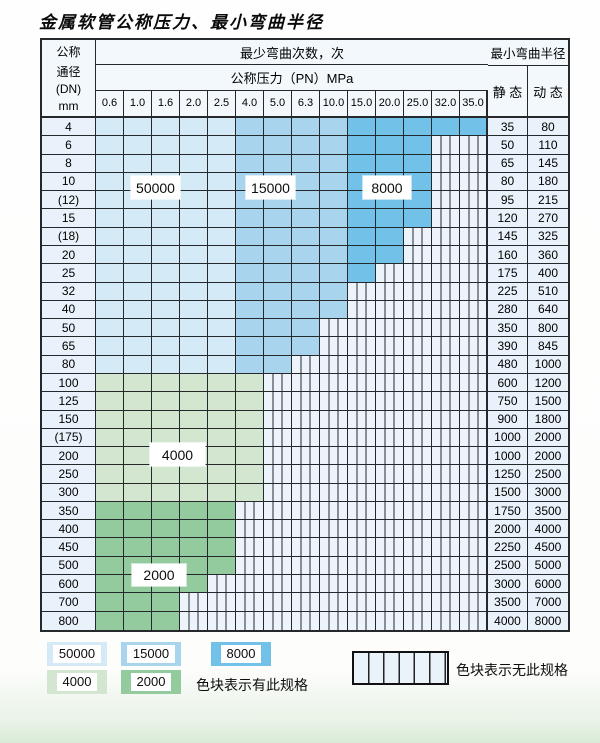 The image size is (600, 743). I want to click on legend-unavailable-note: 色块表示无此规格, so click(512, 670).